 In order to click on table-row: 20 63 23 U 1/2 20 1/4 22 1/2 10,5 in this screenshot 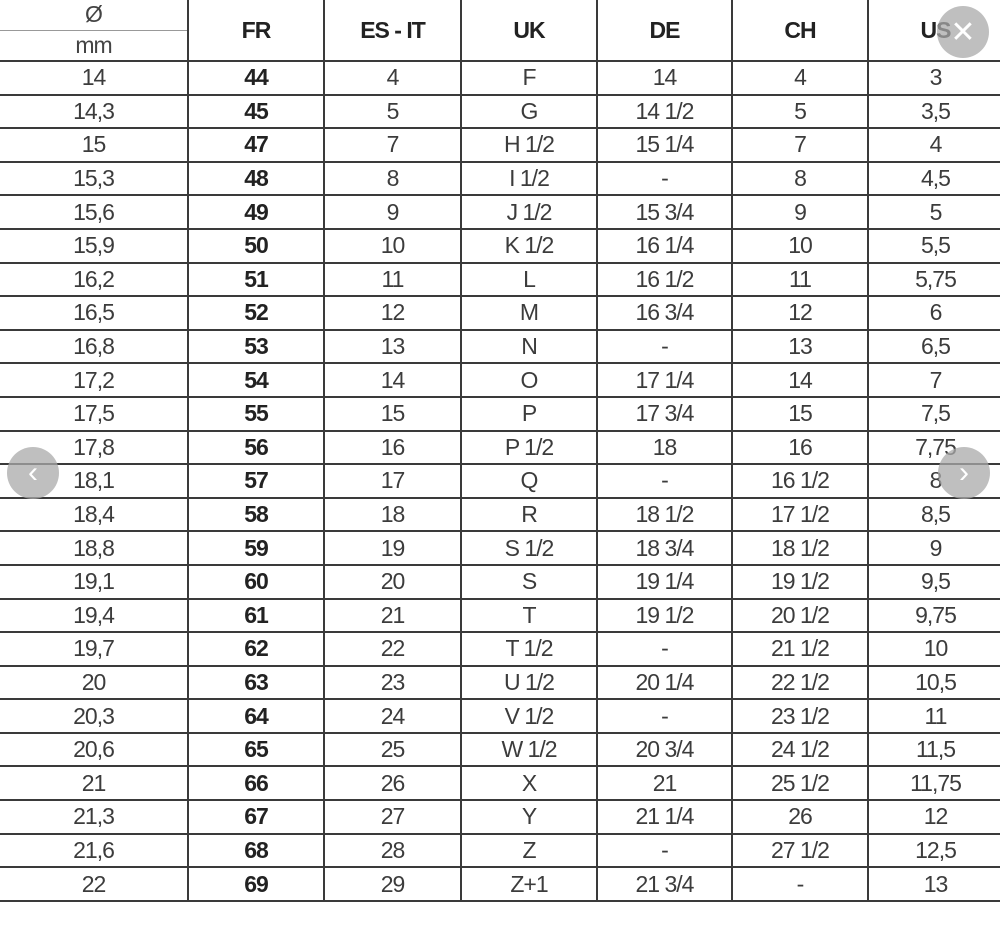, I will do `click(500, 682)`.